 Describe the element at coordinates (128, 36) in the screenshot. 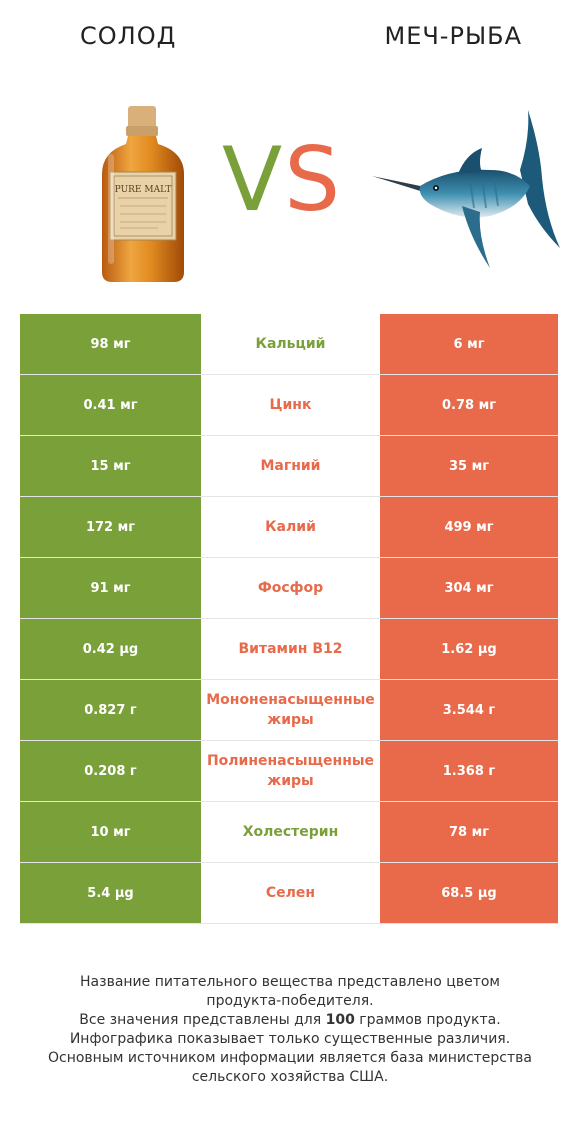

I see `left-product-title: СОЛОД` at that location.